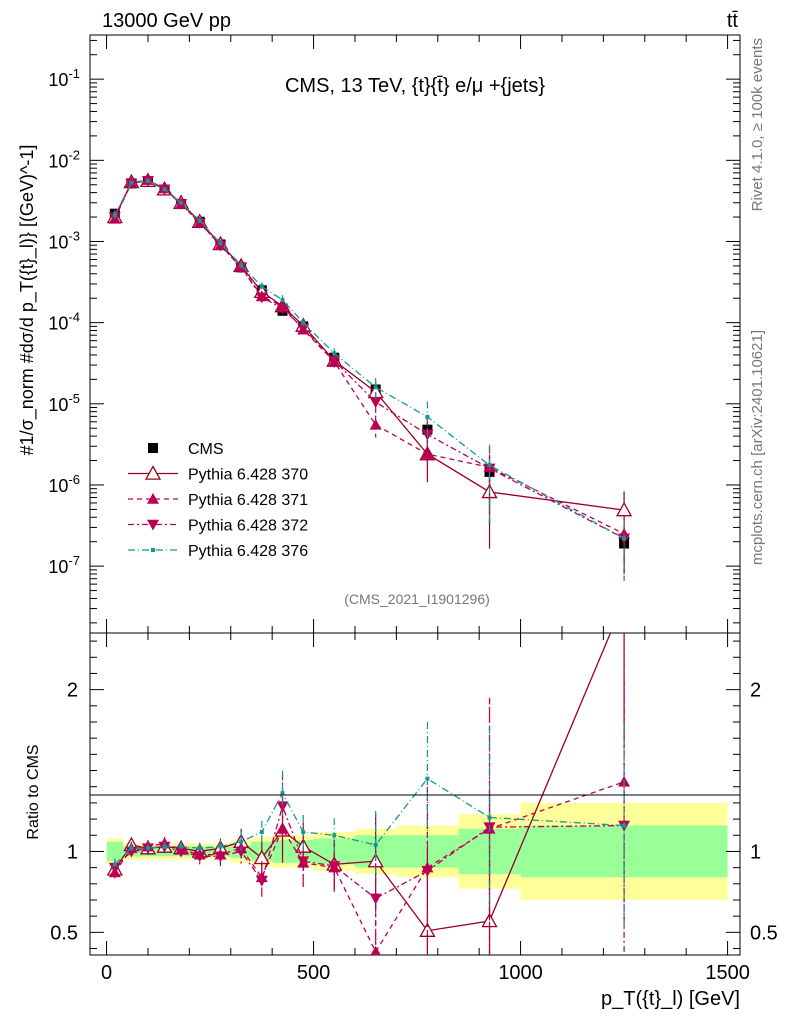 This screenshot has width=786, height=1024. Describe the element at coordinates (248, 526) in the screenshot. I see `legend-label: Pythia 6.428 372` at that location.